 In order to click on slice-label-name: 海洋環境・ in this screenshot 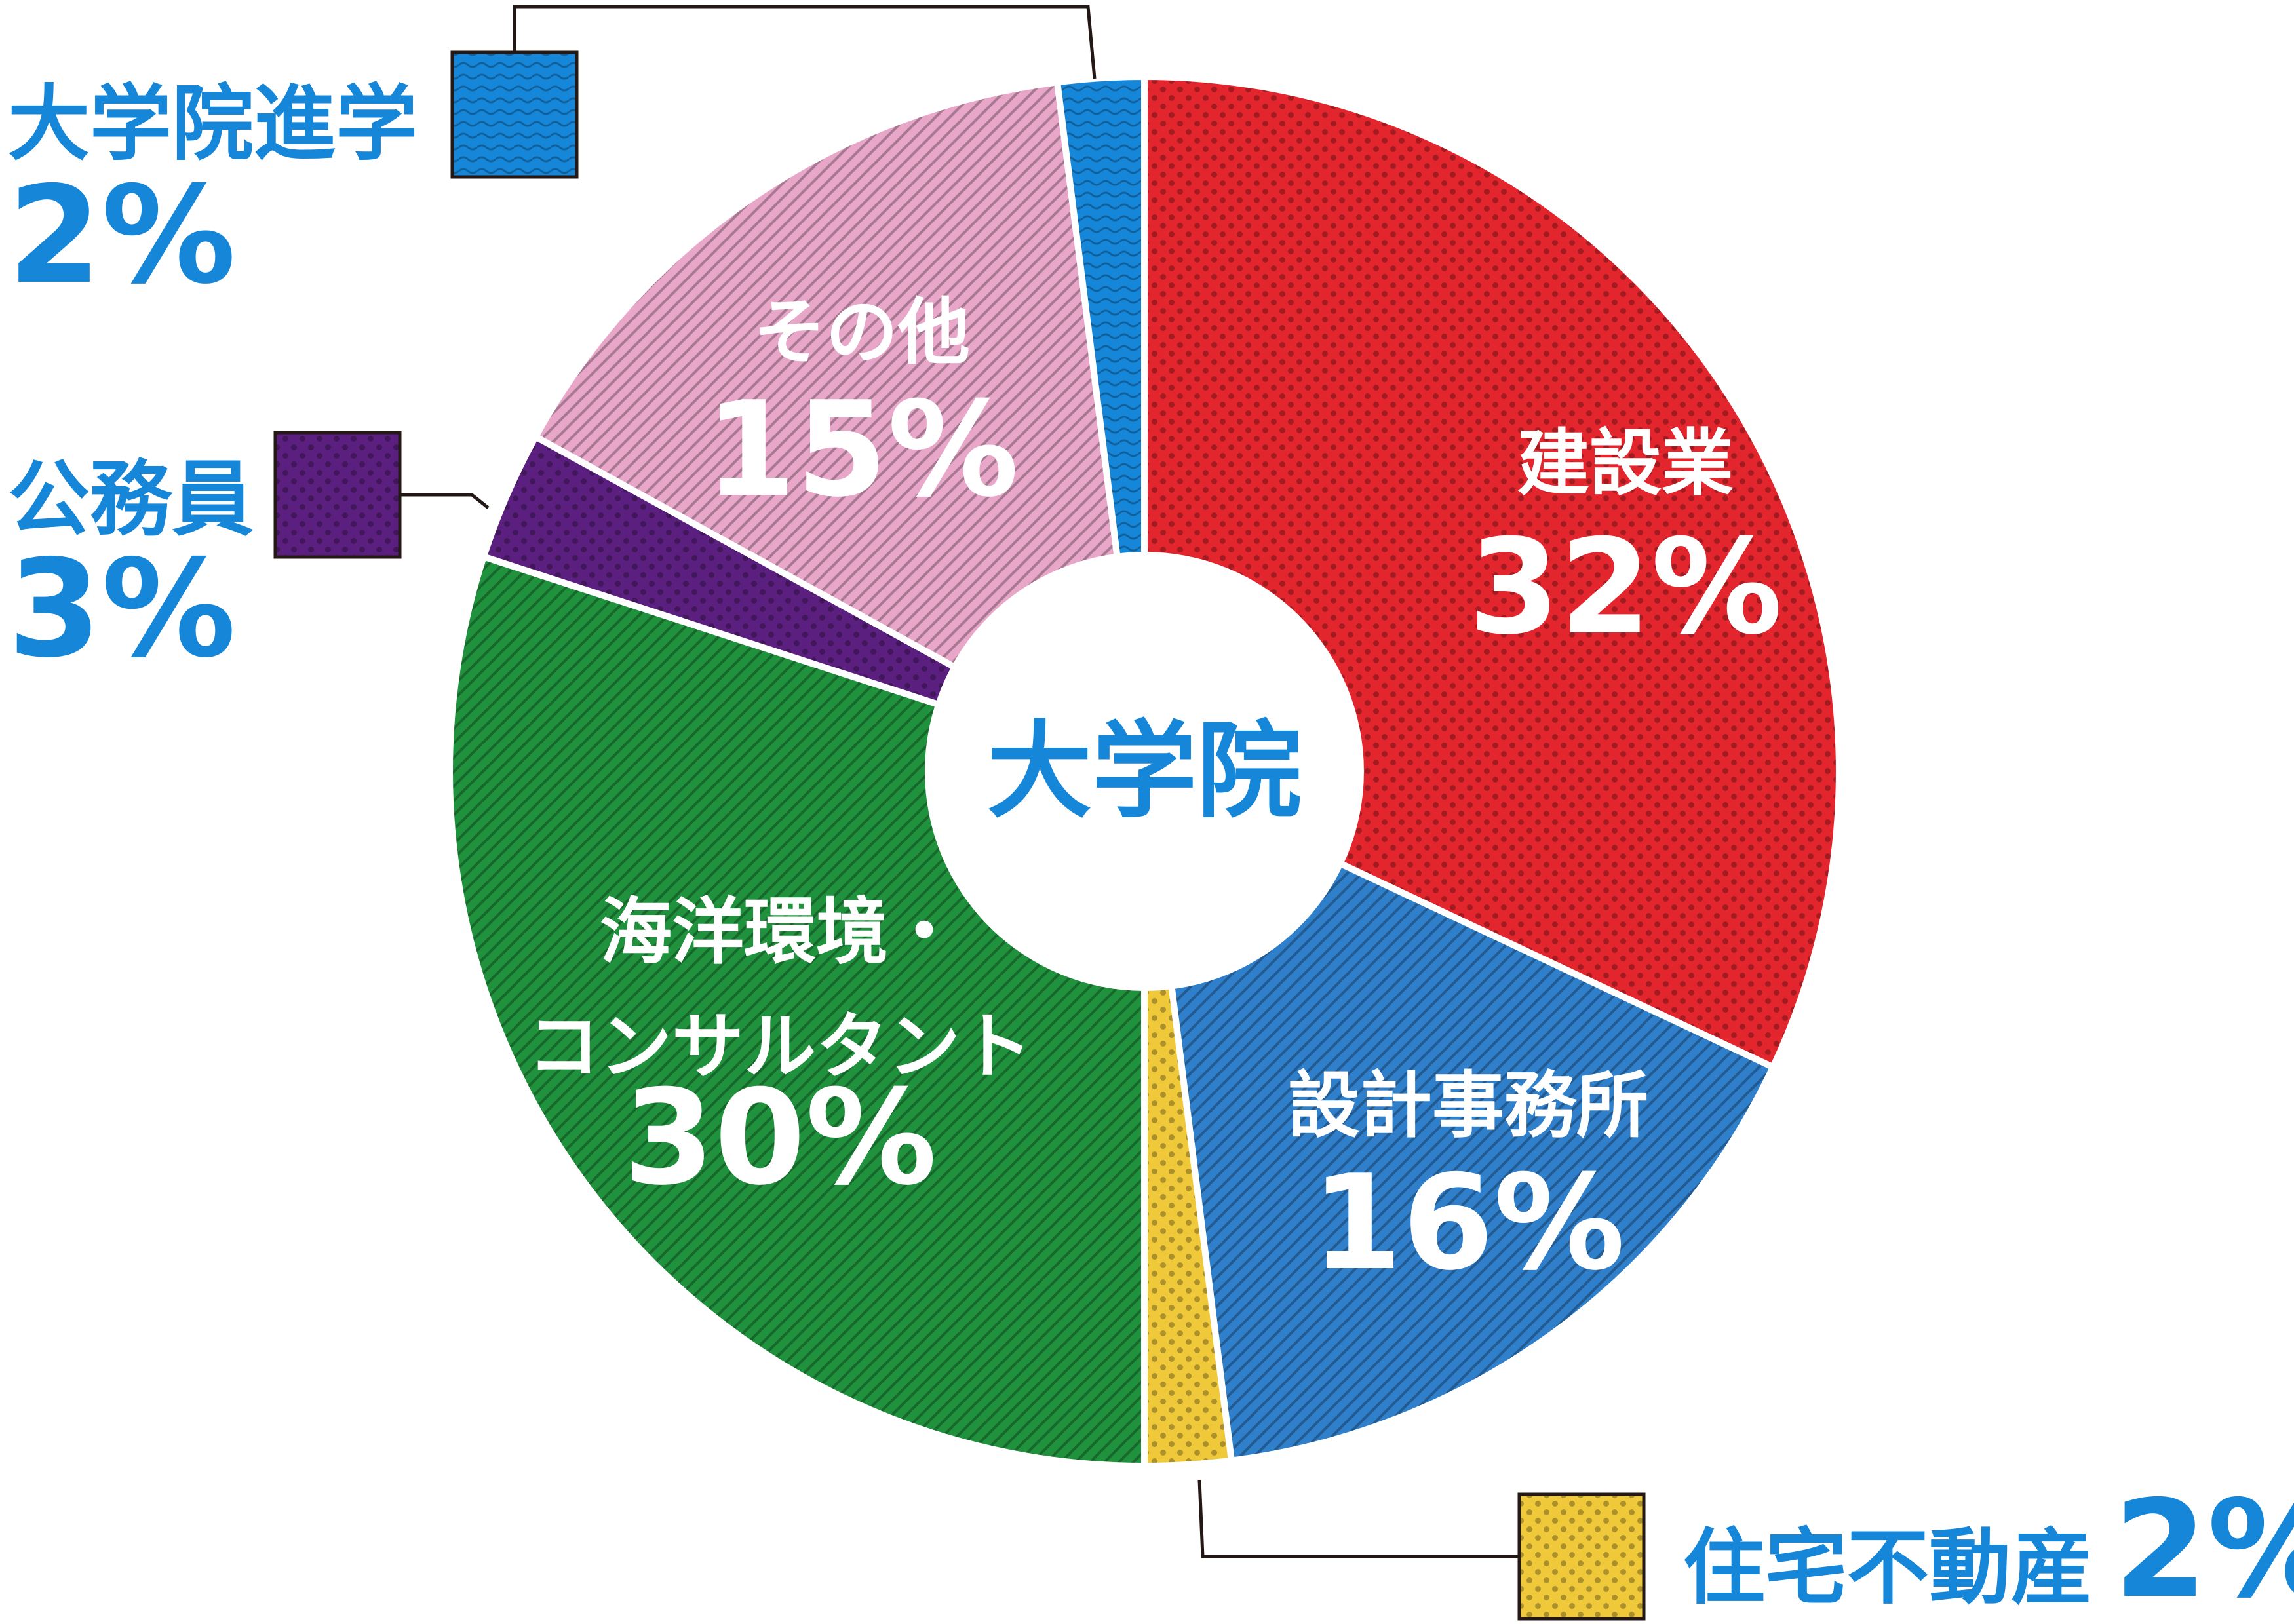, I will do `click(780, 932)`.